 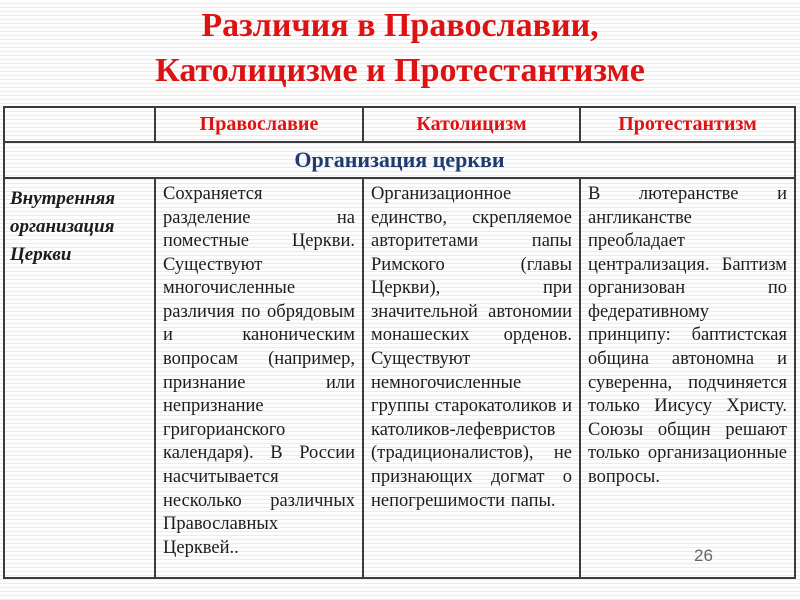 I want to click on header-cell-empty, so click(x=79, y=124).